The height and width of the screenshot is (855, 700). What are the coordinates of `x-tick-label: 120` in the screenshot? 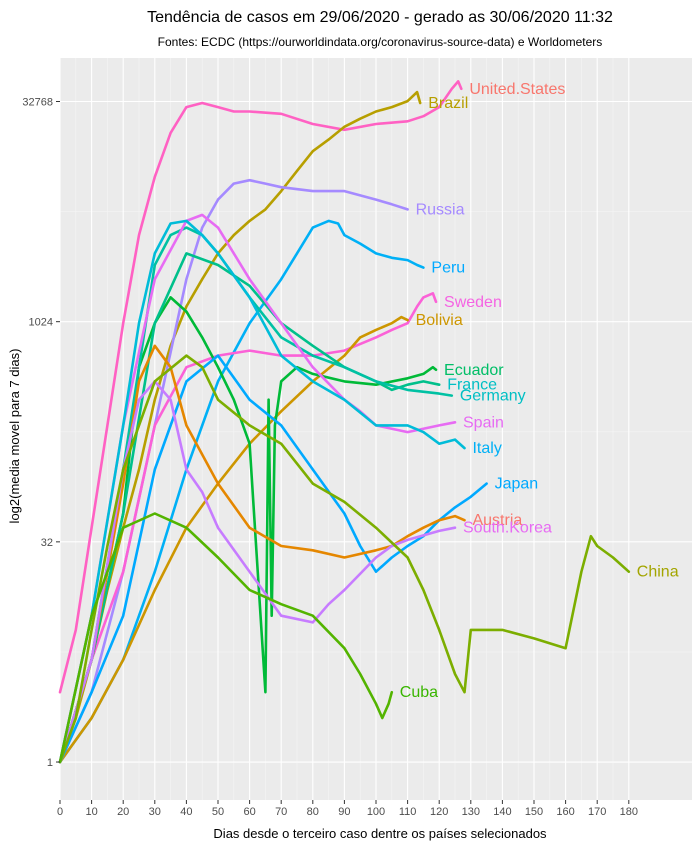 It's located at (439, 812).